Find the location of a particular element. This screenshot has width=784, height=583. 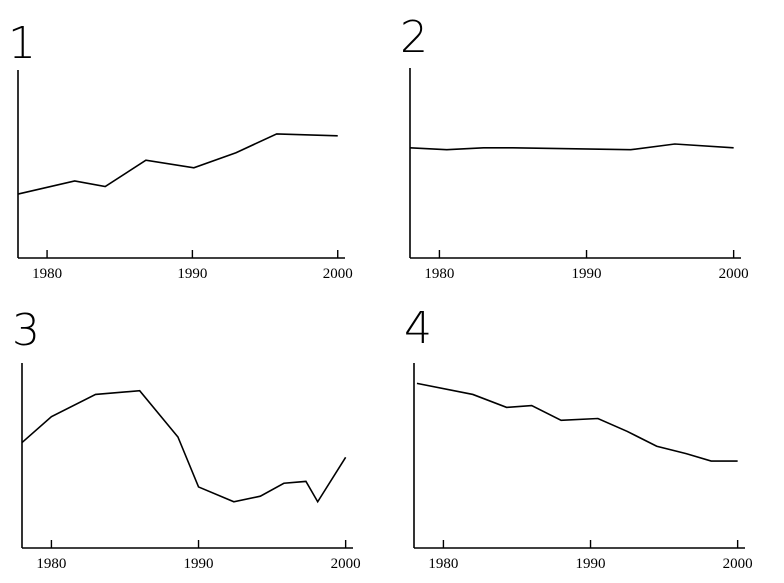

chart-title: 4 is located at coordinates (418, 328).